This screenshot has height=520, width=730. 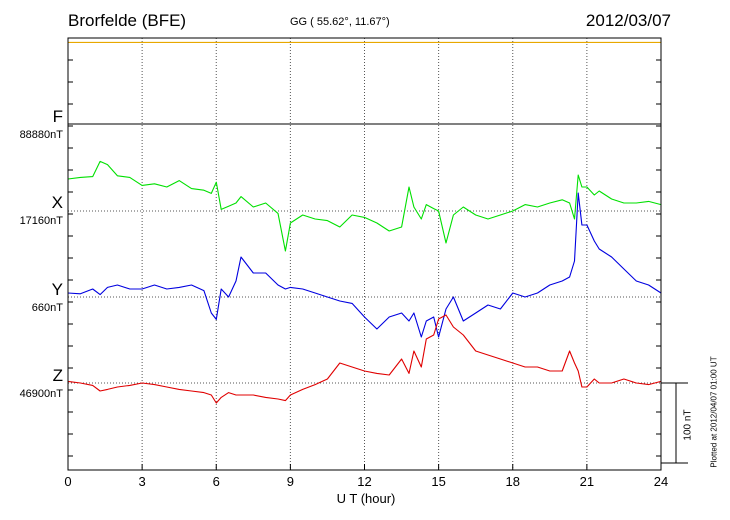 What do you see at coordinates (41, 383) in the screenshot?
I see `channel-label-z: Z 46900nT` at bounding box center [41, 383].